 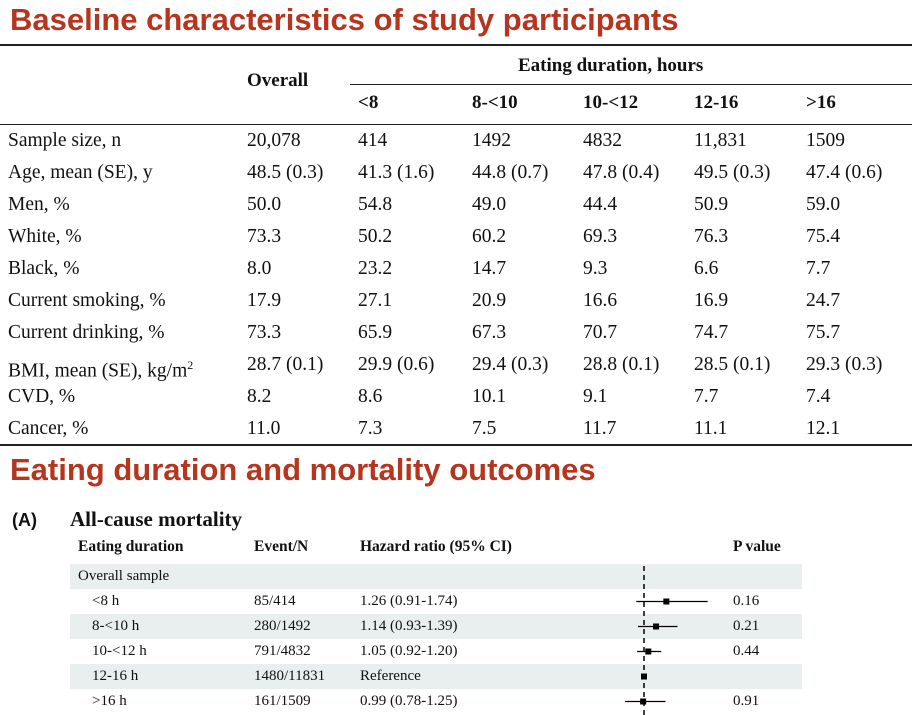 I want to click on table-cell: 16.9, so click(x=711, y=300).